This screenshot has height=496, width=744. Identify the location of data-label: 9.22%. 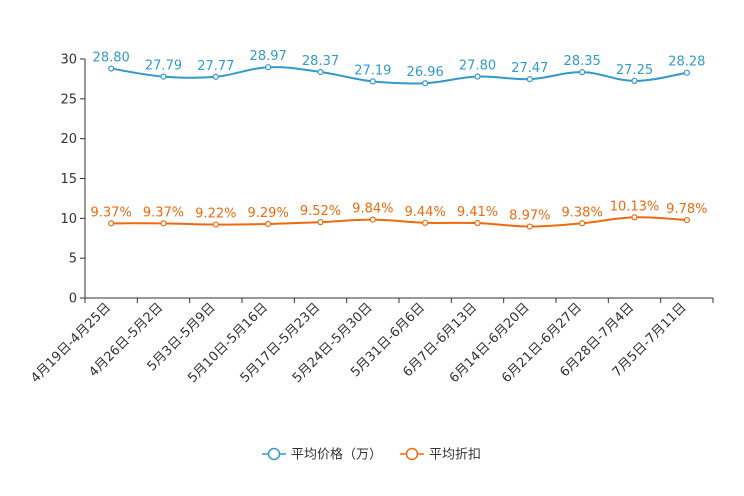
(215, 214).